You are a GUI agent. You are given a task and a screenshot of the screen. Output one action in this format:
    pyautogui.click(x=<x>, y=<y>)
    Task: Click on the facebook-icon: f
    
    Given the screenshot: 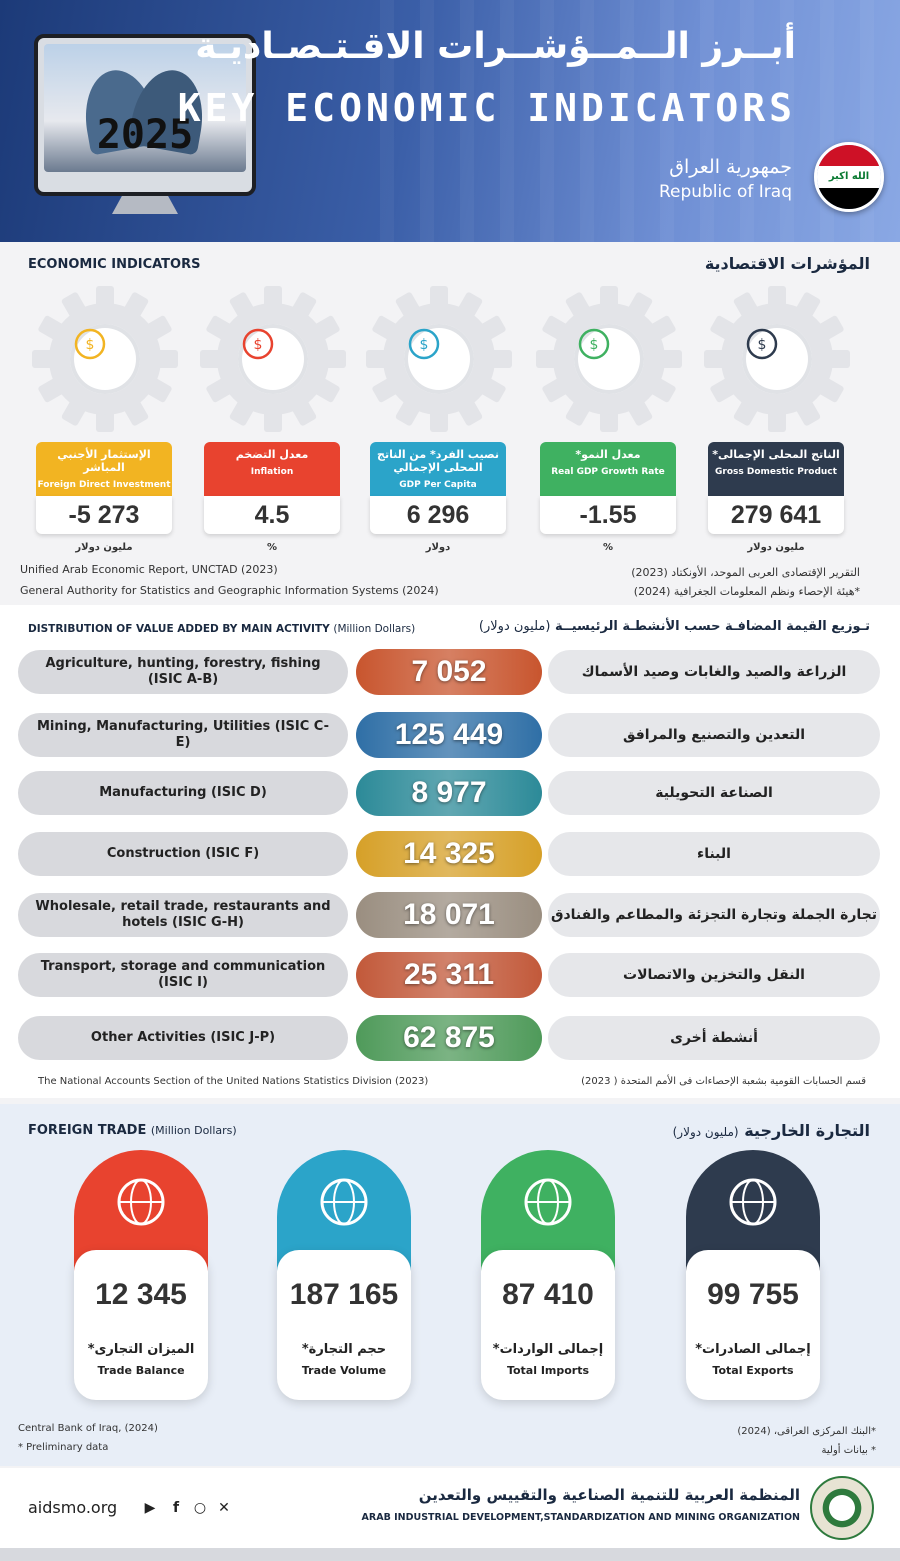 What is the action you would take?
    pyautogui.click(x=176, y=1508)
    